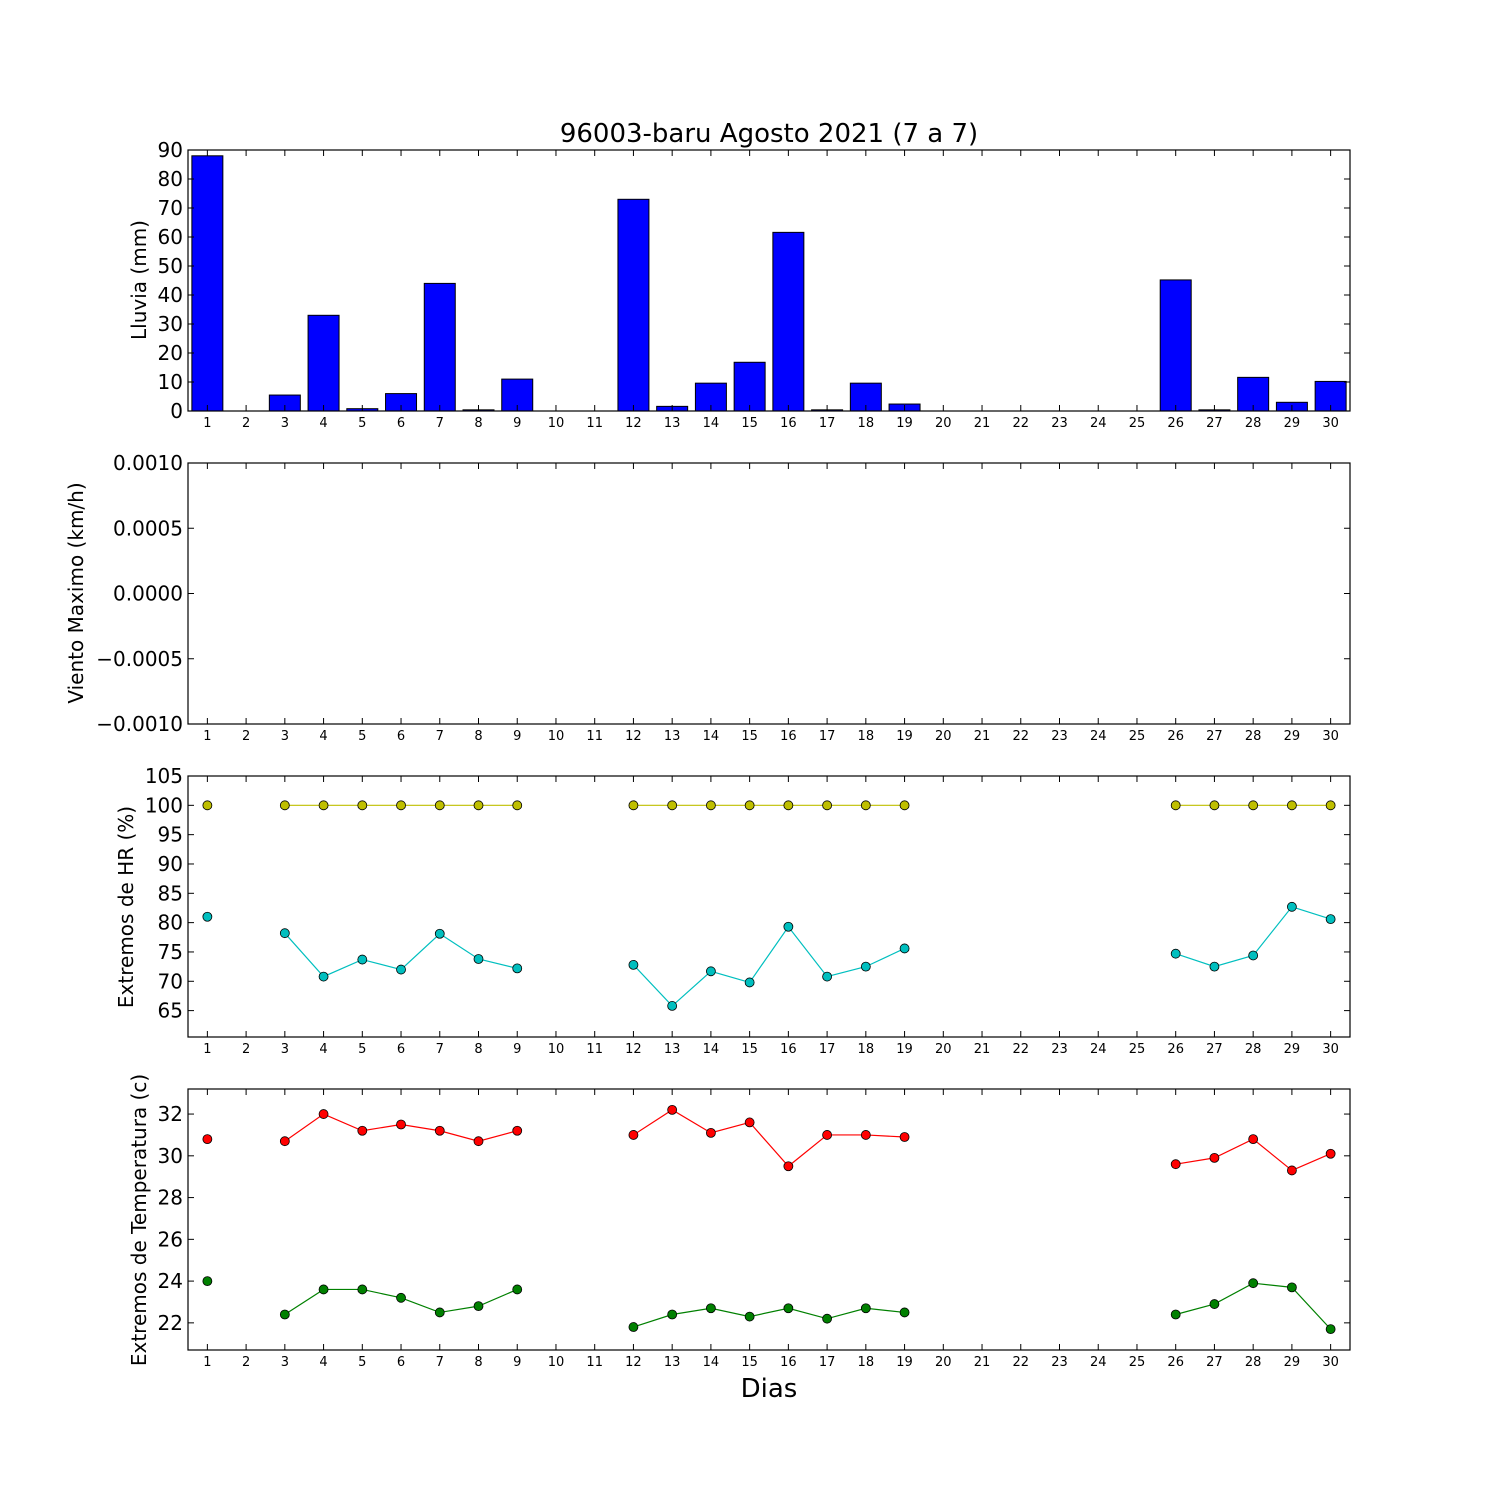 This screenshot has width=1500, height=1500. Describe the element at coordinates (556, 1362) in the screenshot. I see `x-tick-label: 10` at that location.